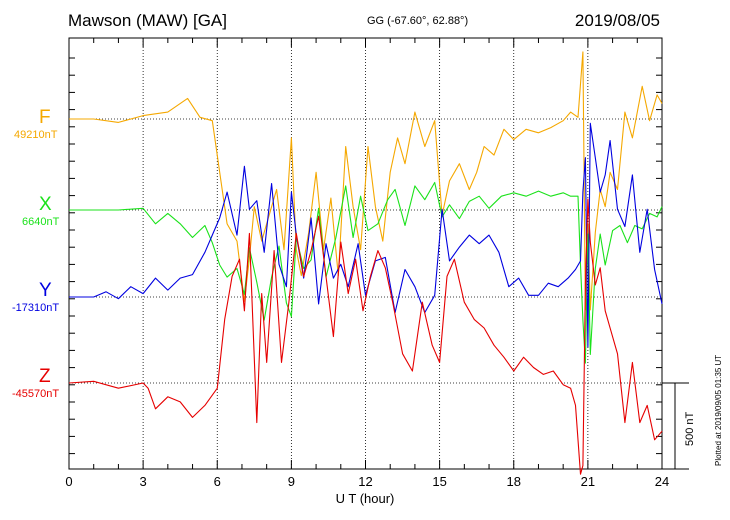  Describe the element at coordinates (45, 204) in the screenshot. I see `series-name-x: X` at that location.